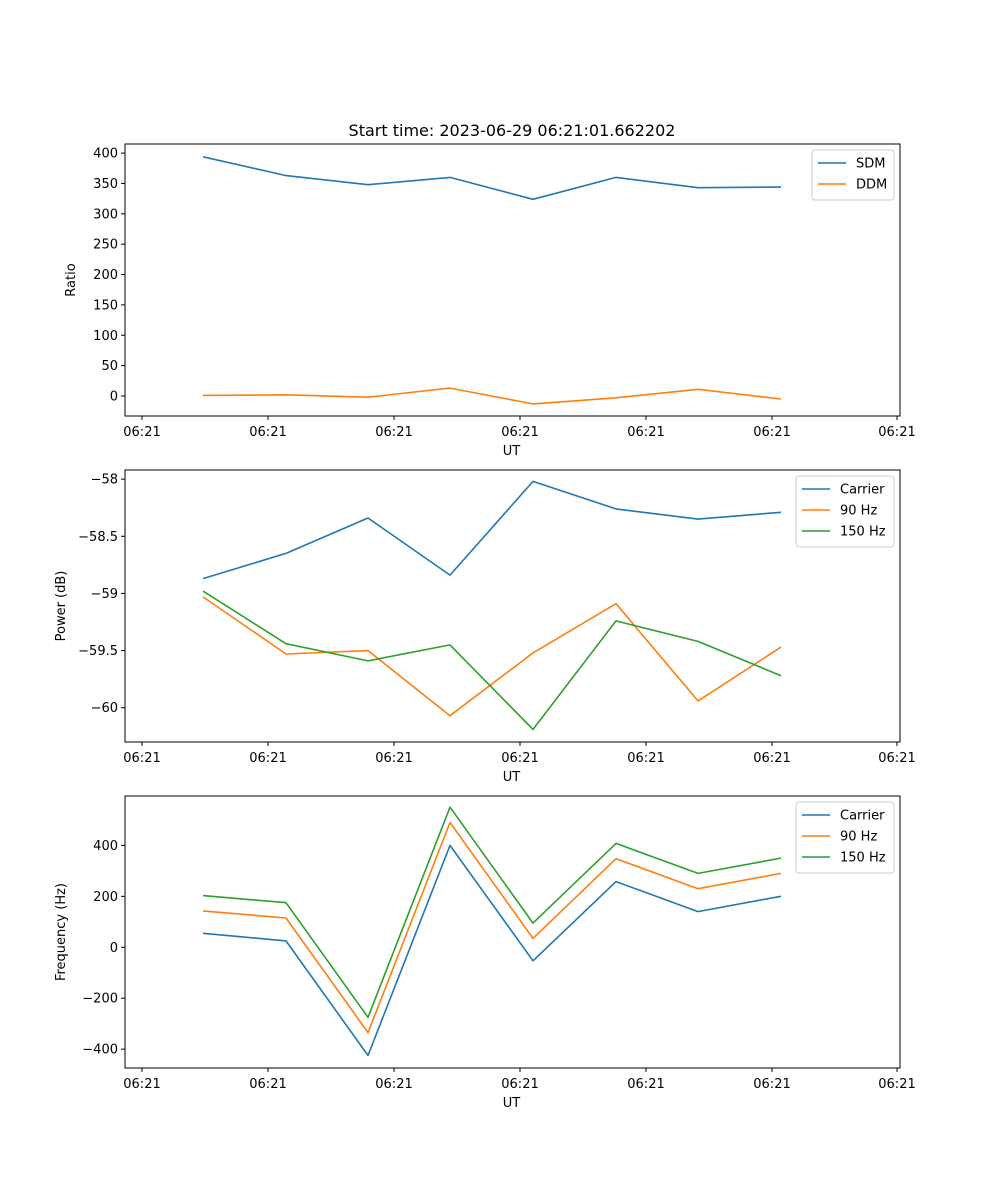 The image size is (1000, 1200). What do you see at coordinates (98, 537) in the screenshot?
I see `y-tick-label: −58.5` at bounding box center [98, 537].